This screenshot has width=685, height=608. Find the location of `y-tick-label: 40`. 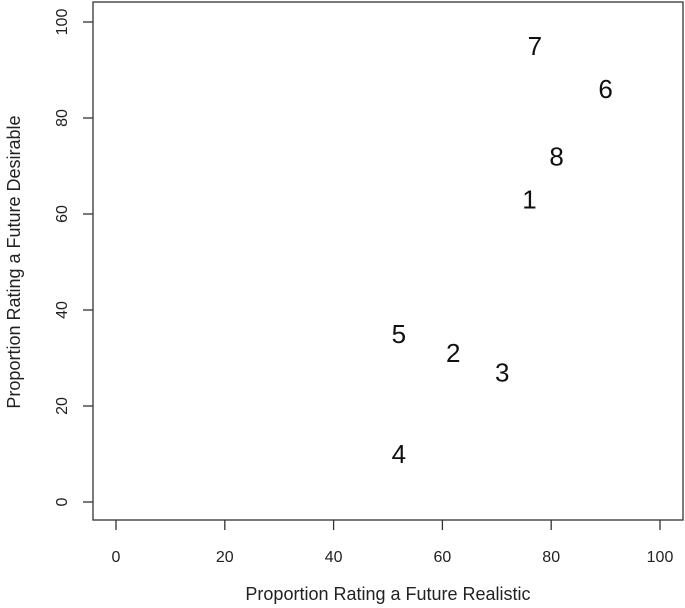

y-tick-label: 40 is located at coordinates (62, 310).